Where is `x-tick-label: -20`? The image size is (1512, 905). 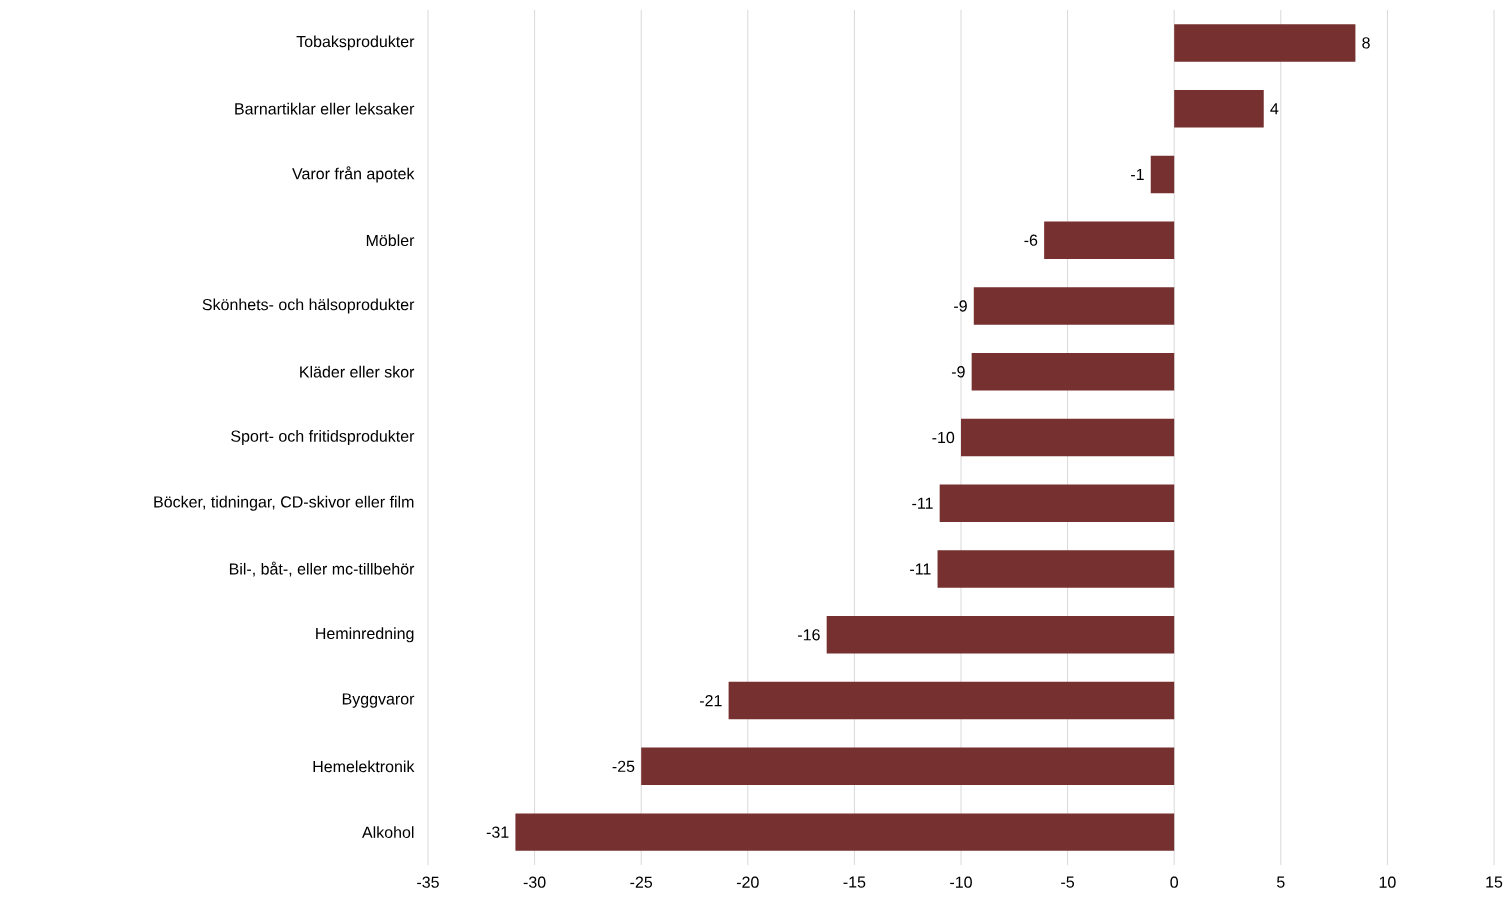 x-tick-label: -20 is located at coordinates (747, 882).